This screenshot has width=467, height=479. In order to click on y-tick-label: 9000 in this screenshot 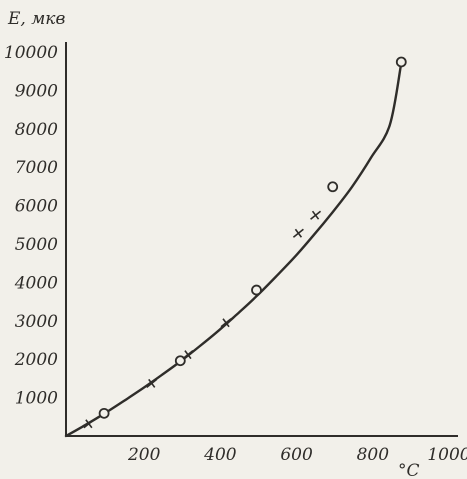, I will do `click(36, 91)`.